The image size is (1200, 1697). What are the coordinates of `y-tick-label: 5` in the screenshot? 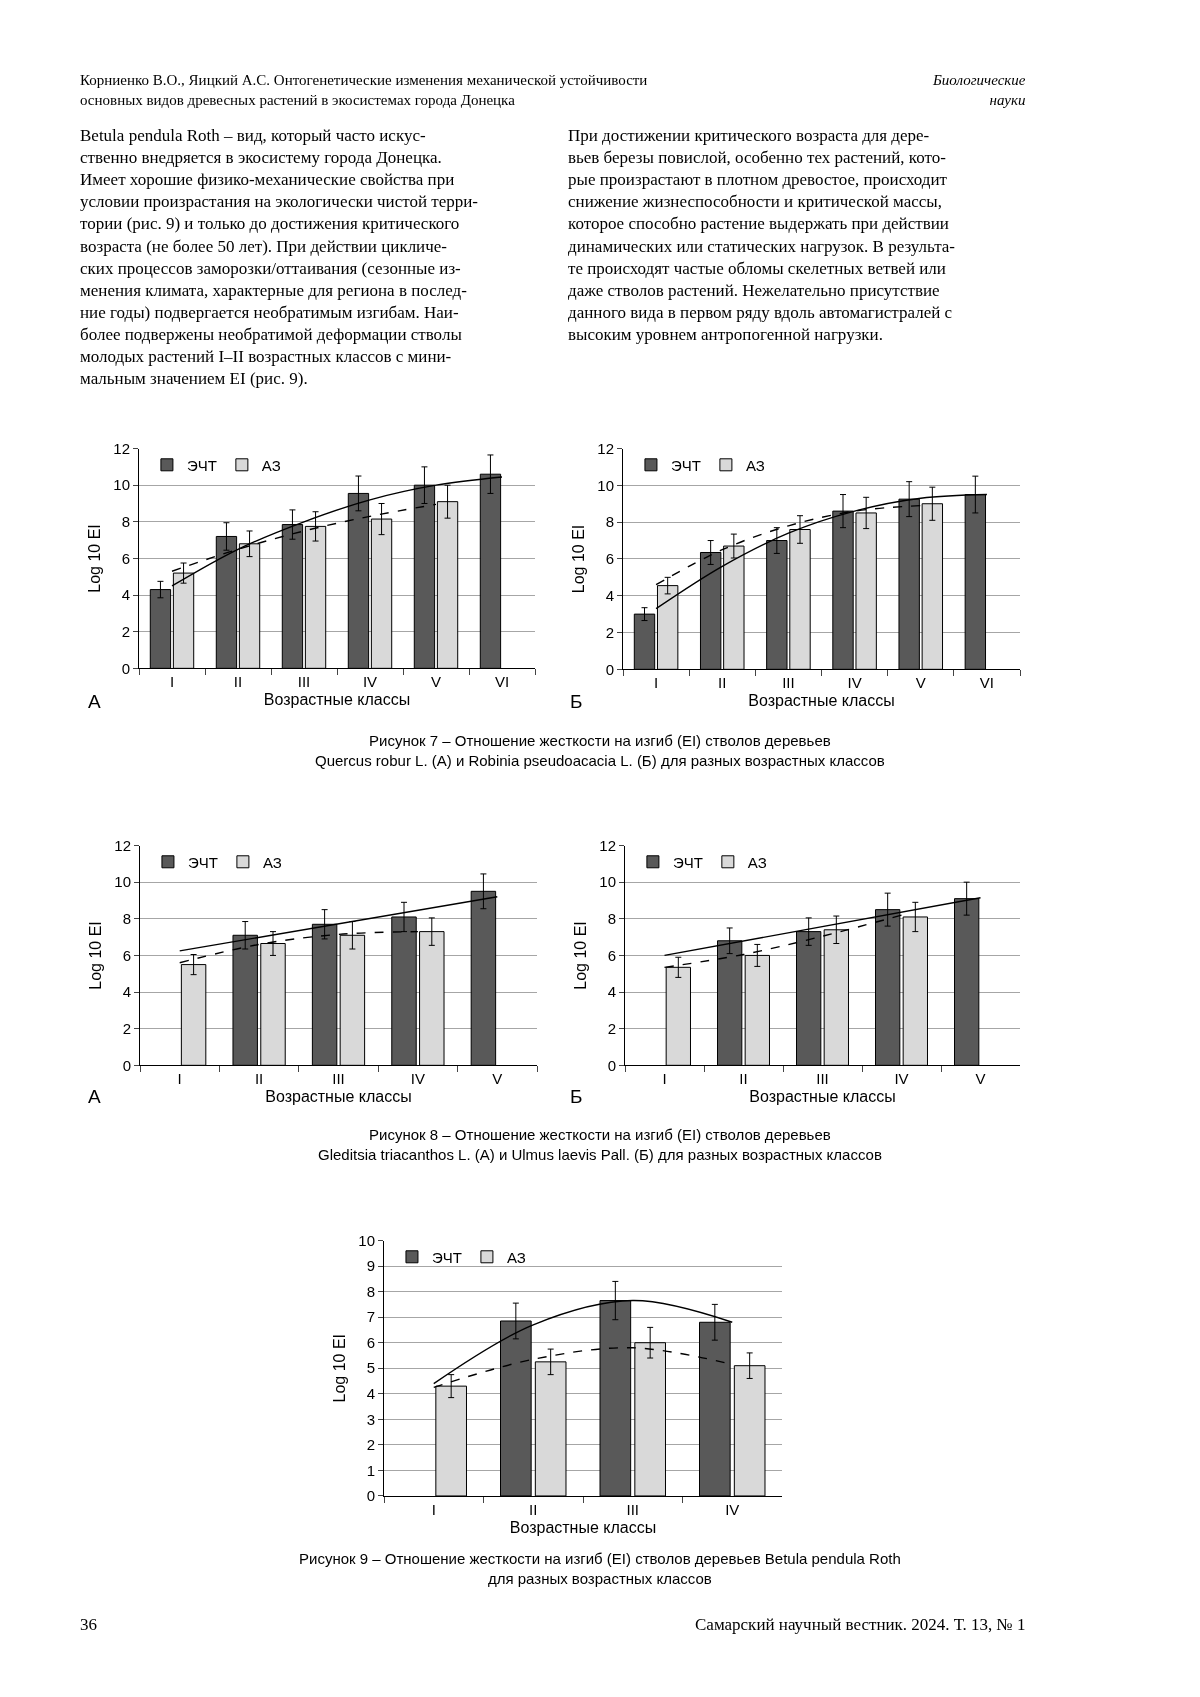 It's located at (370, 1368).